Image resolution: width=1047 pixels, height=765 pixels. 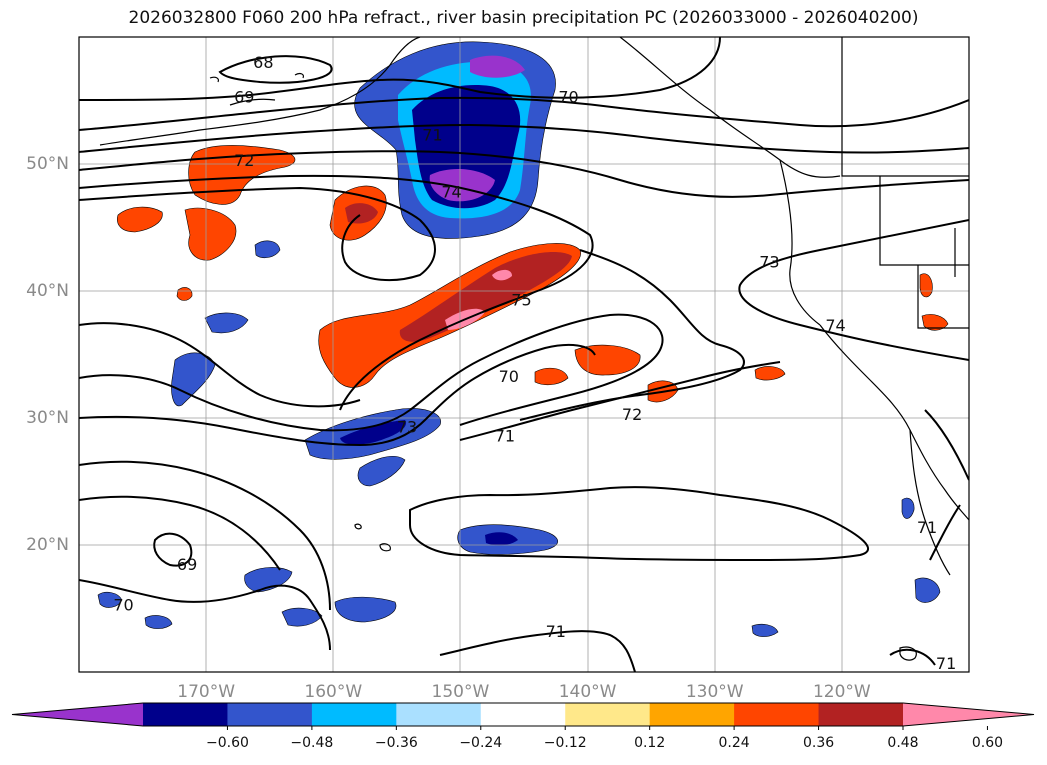 I want to click on neg-region-sw3, so click(x=302, y=617).